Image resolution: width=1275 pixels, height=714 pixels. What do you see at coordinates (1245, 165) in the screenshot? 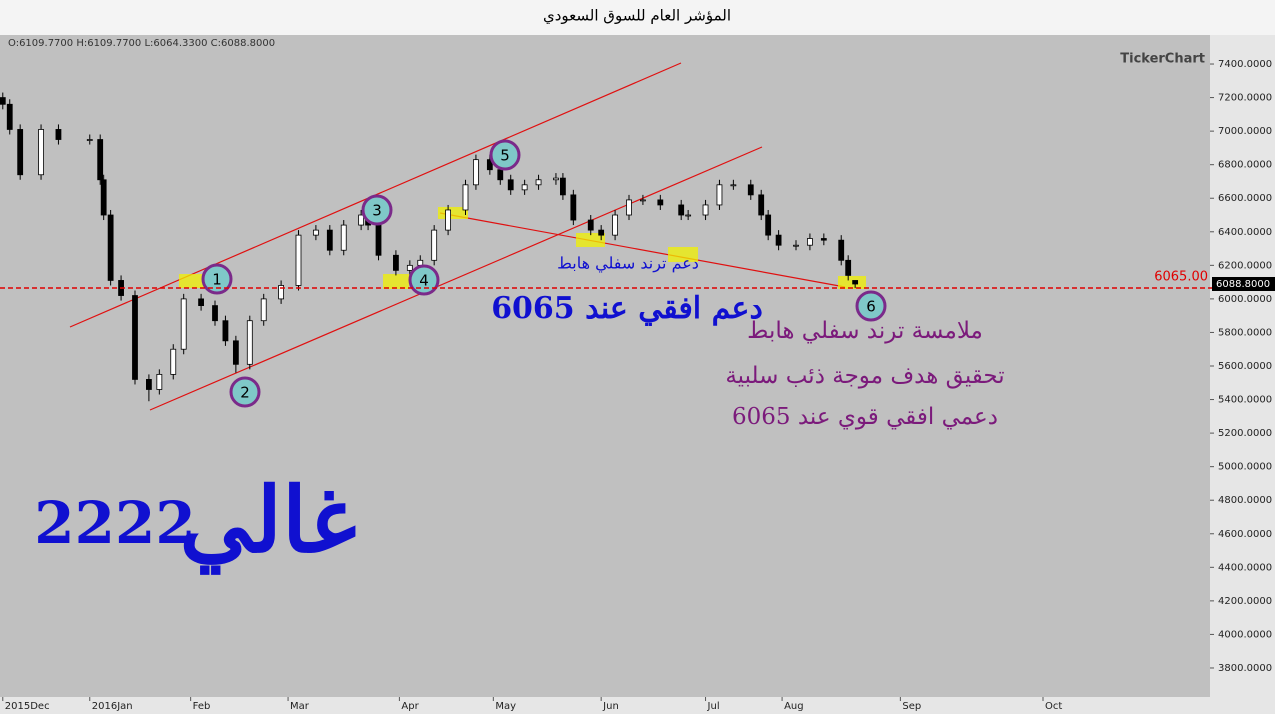
I see `y-tick-label: 6800.0000` at bounding box center [1245, 165].